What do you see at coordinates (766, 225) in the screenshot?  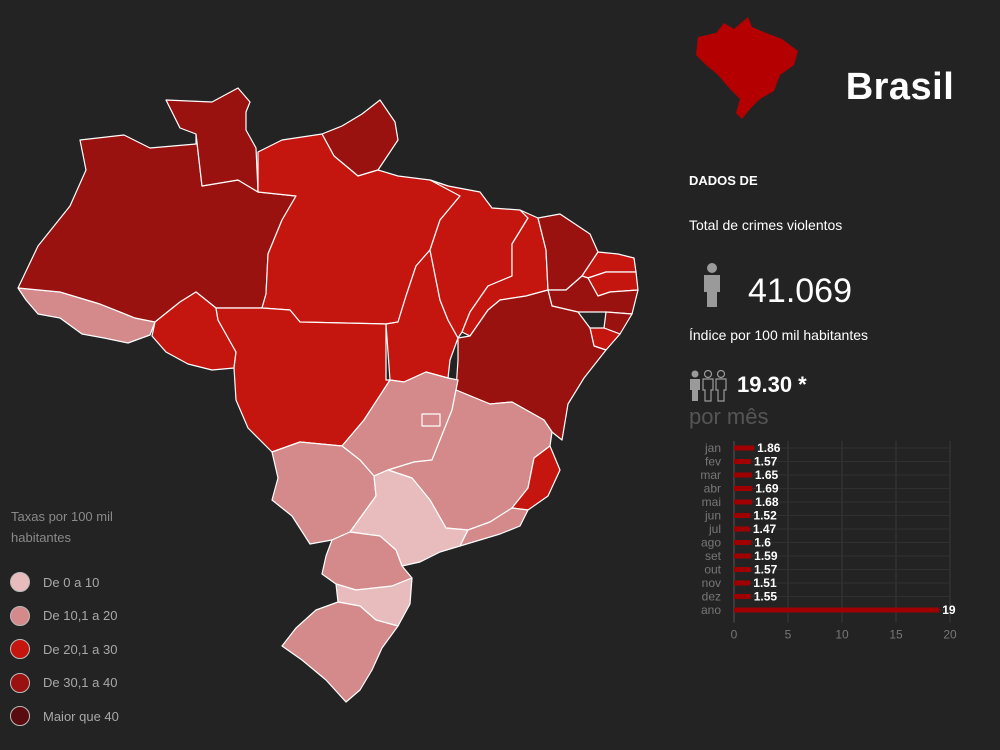 I see `total-crimes-label: Total de crimes violentos` at bounding box center [766, 225].